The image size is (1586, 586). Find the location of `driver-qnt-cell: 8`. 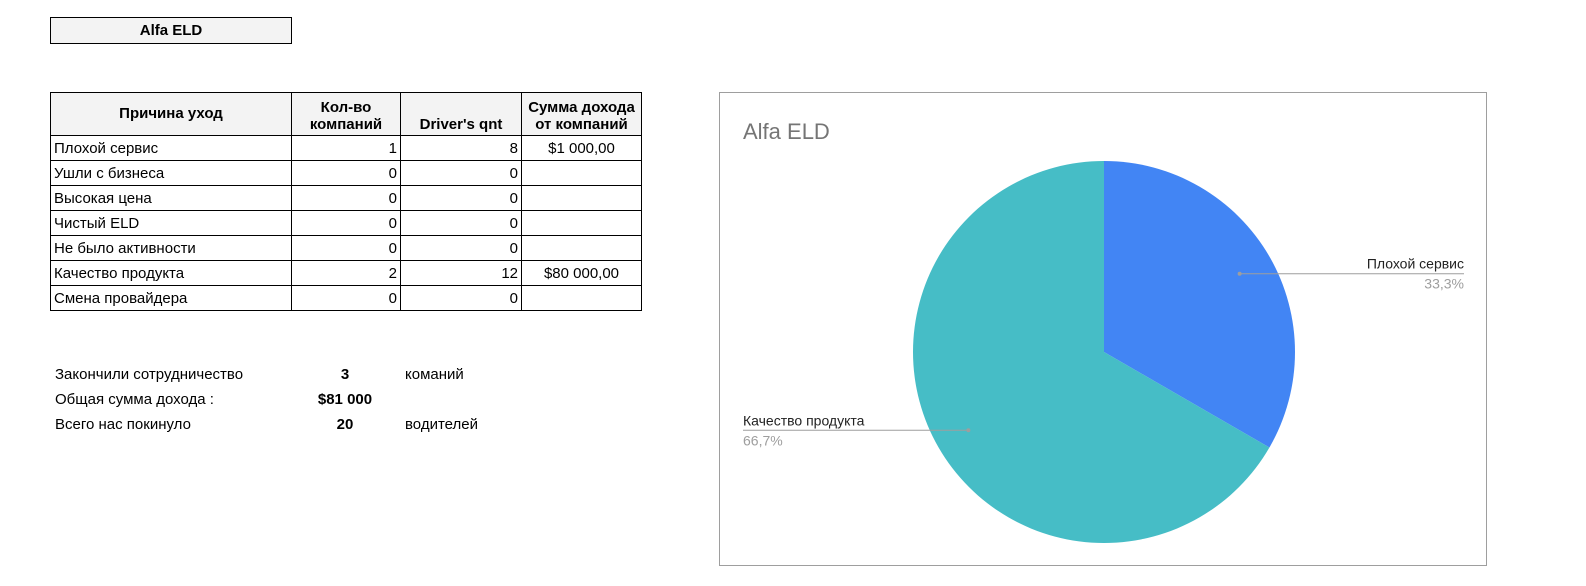

driver-qnt-cell: 8 is located at coordinates (461, 148).